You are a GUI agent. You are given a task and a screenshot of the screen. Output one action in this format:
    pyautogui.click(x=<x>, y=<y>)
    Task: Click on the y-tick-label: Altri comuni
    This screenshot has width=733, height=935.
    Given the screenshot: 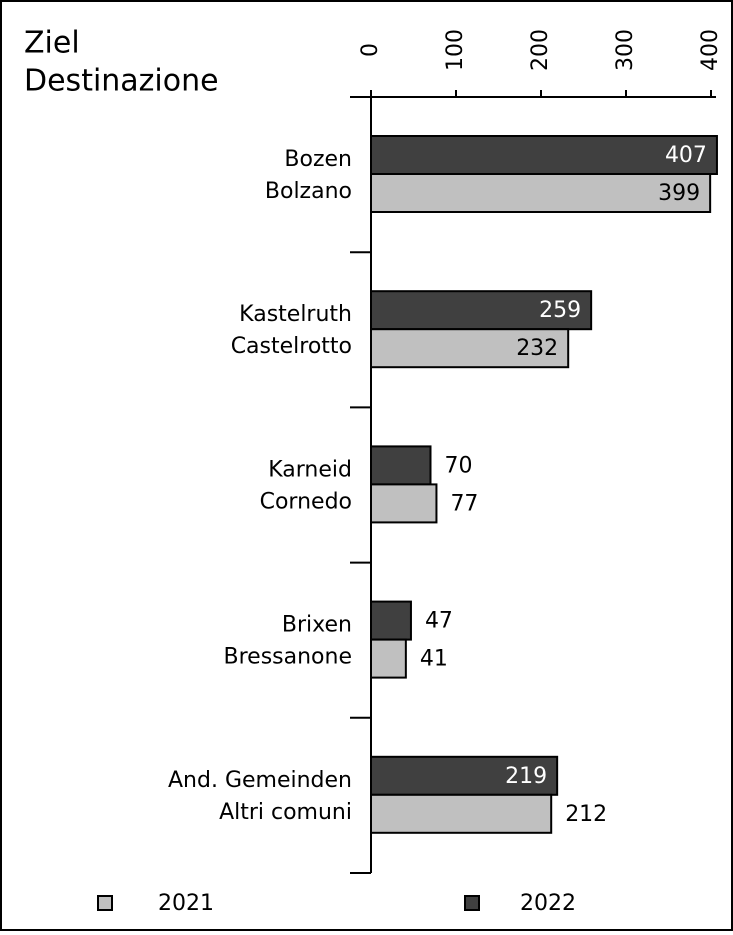 What is the action you would take?
    pyautogui.click(x=285, y=812)
    